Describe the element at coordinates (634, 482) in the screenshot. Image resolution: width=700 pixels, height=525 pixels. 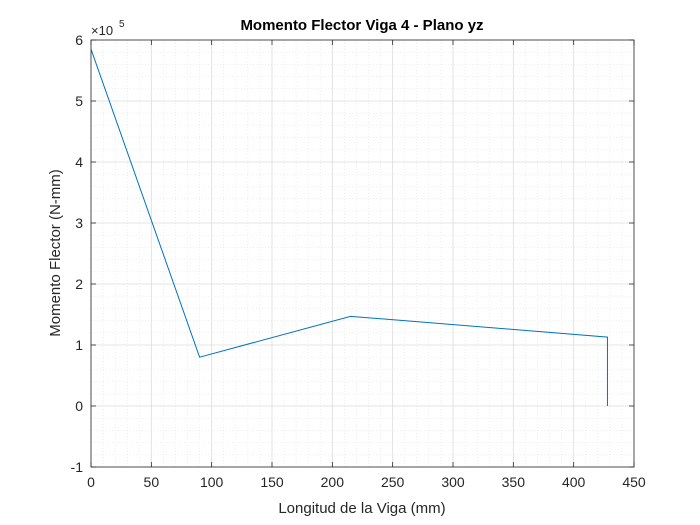
I see `x-tick-label: 450` at that location.